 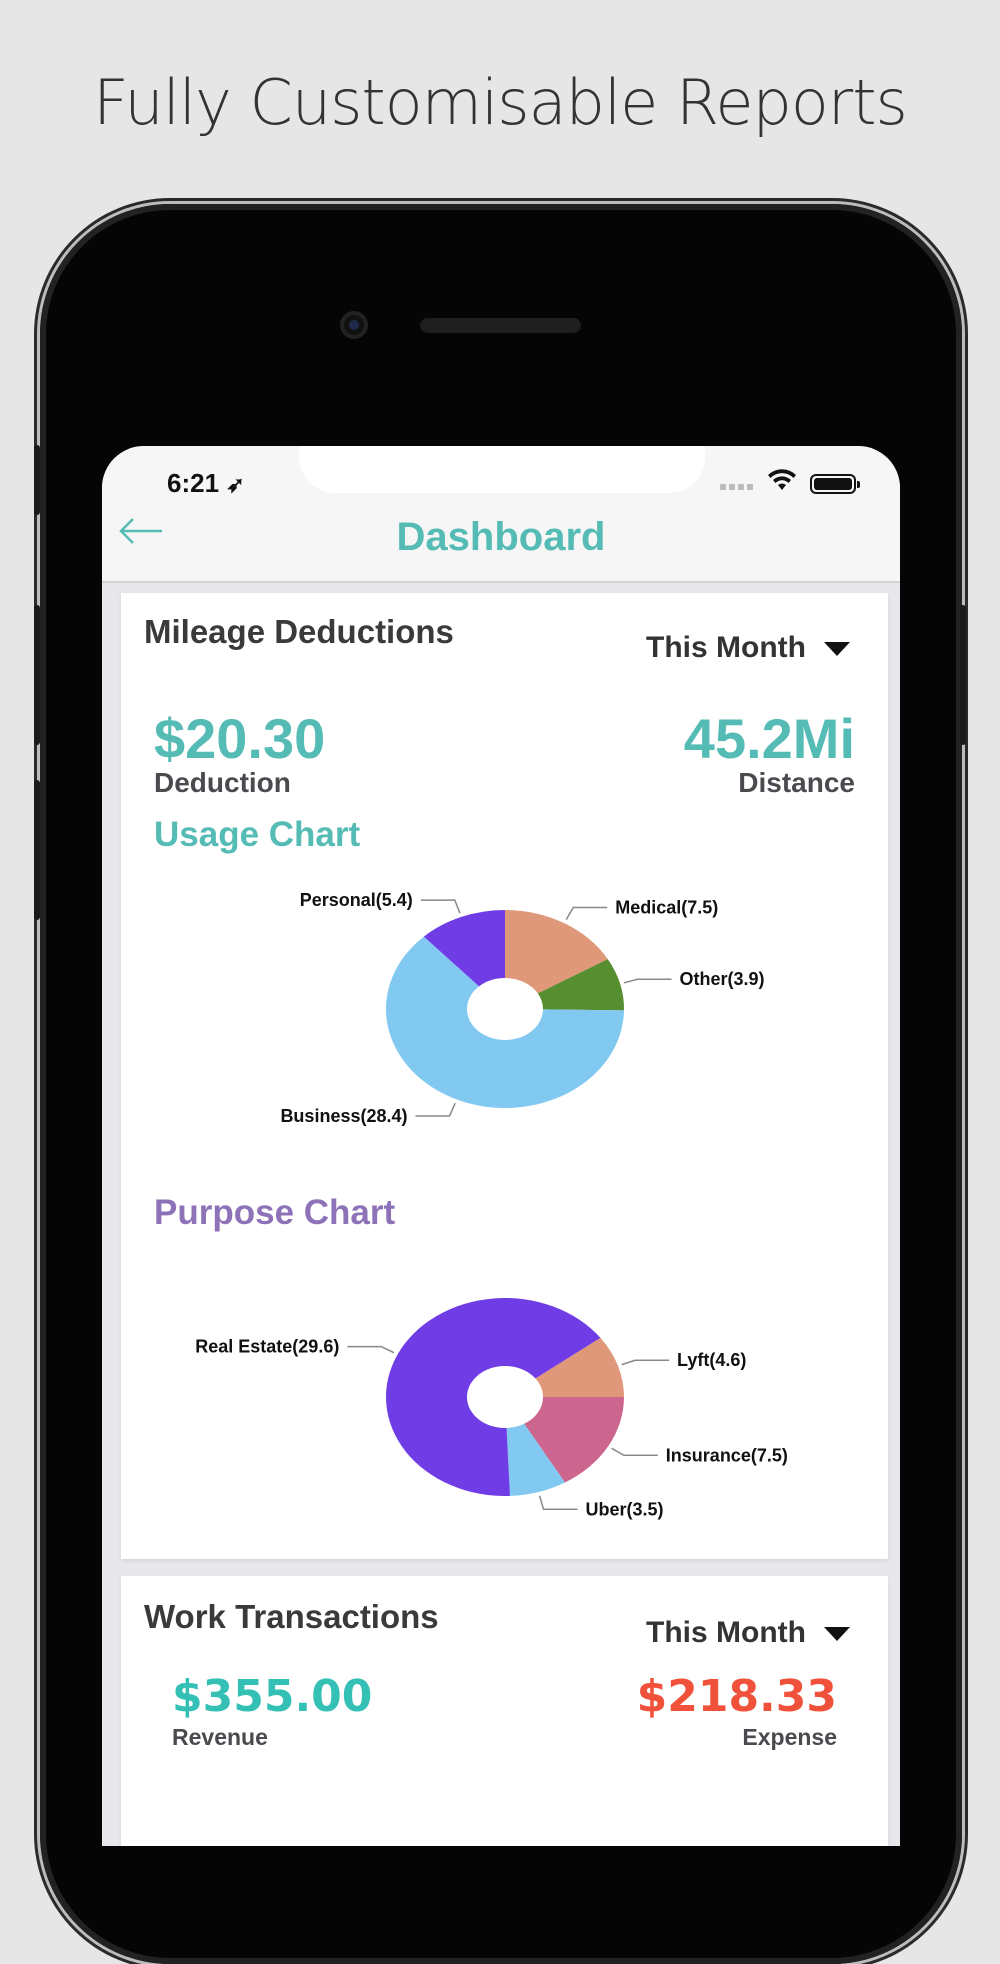 What do you see at coordinates (782, 483) in the screenshot?
I see `wifi-icon` at bounding box center [782, 483].